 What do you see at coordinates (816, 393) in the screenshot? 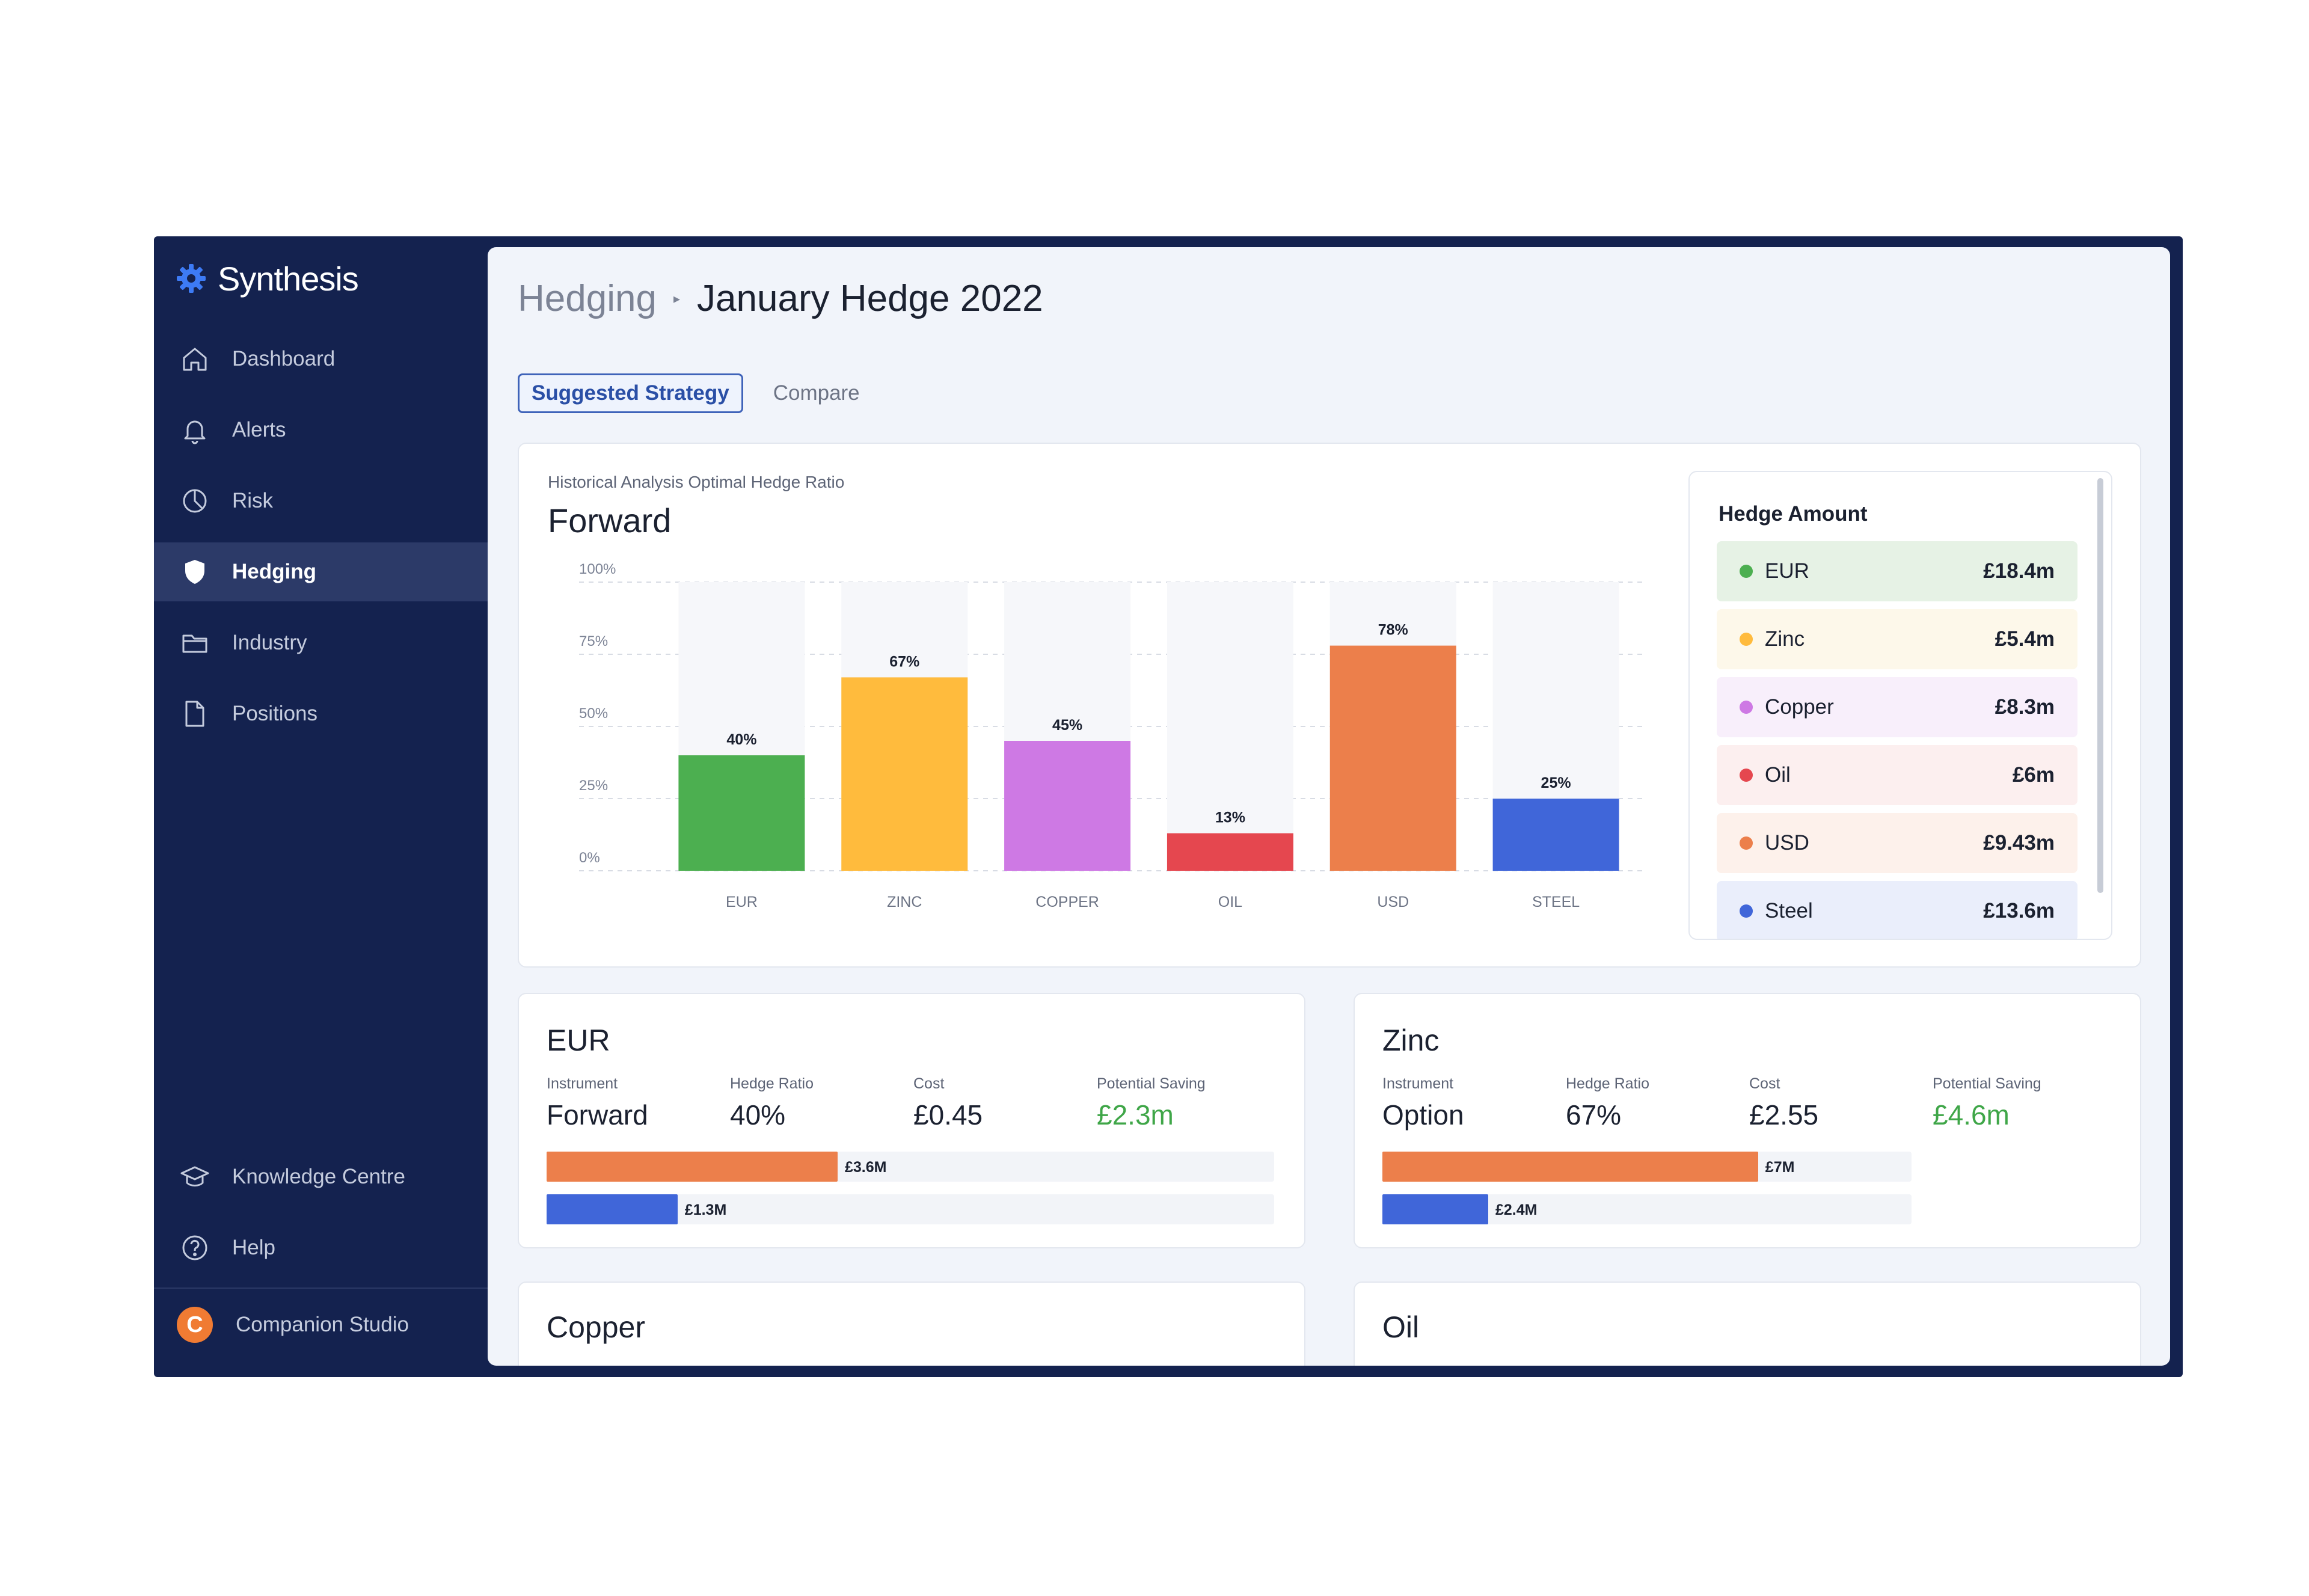
I see `tab-compare: Compare` at bounding box center [816, 393].